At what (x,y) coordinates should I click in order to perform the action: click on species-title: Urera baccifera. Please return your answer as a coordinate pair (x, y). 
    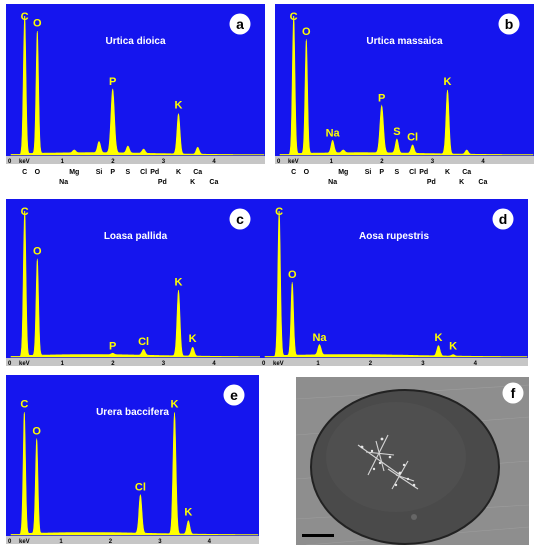
    Looking at the image, I should click on (132, 412).